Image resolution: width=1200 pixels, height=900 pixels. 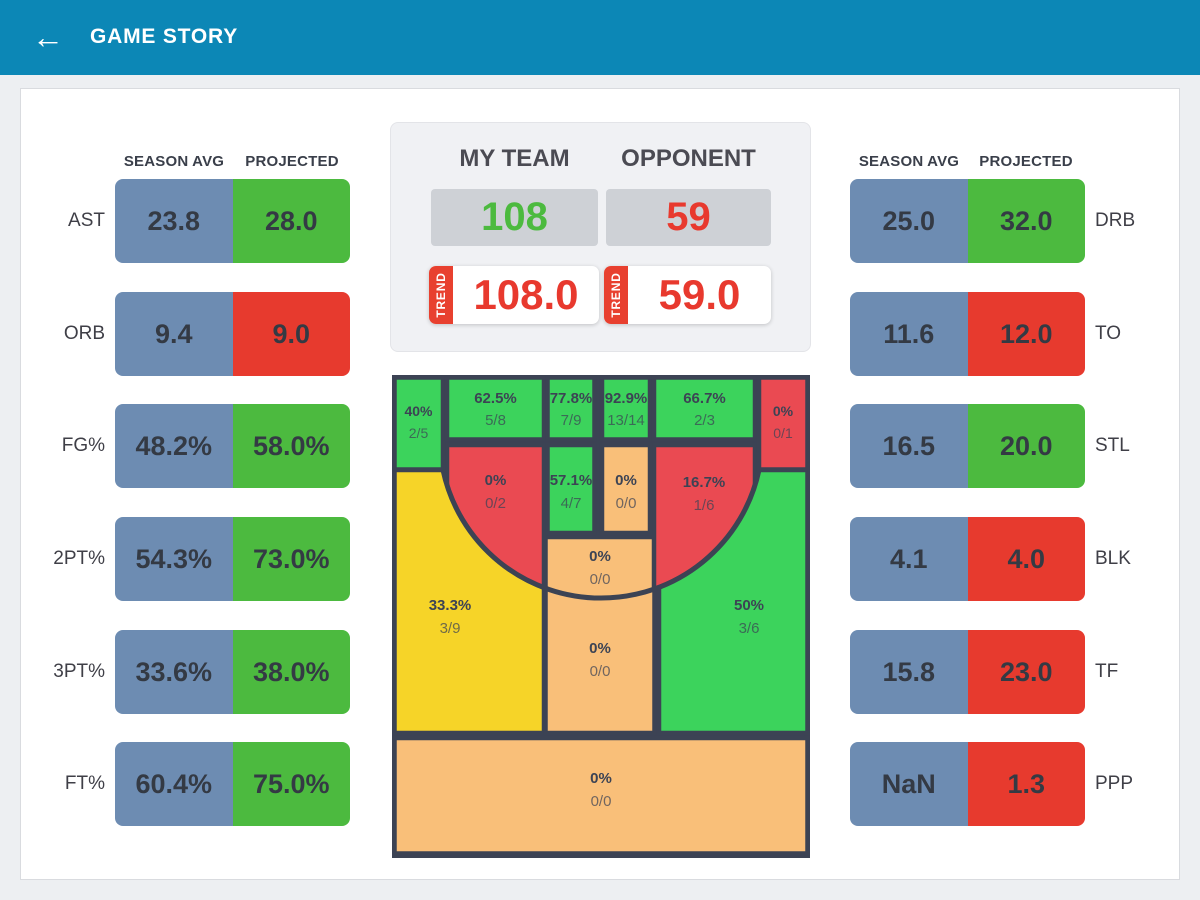 What do you see at coordinates (909, 672) in the screenshot?
I see `season-avg-cell: 15.8` at bounding box center [909, 672].